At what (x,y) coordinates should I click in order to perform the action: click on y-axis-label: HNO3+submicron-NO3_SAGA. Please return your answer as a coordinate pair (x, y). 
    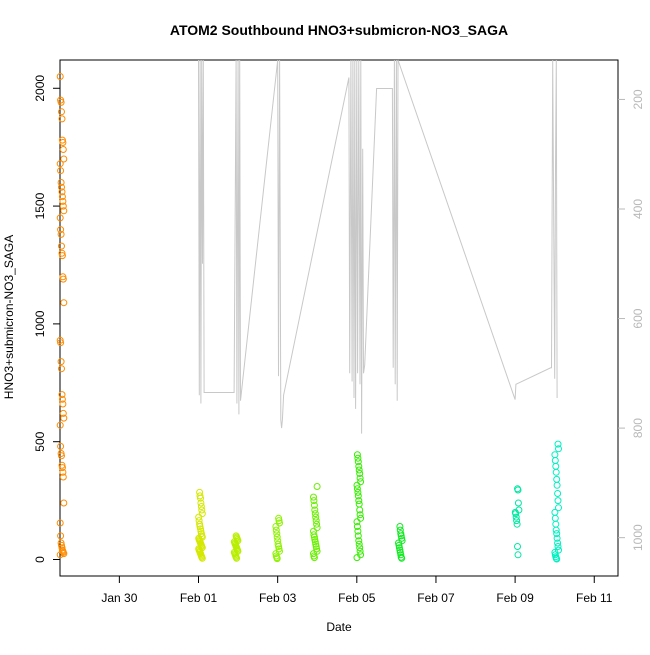
    Looking at the image, I should click on (9, 317).